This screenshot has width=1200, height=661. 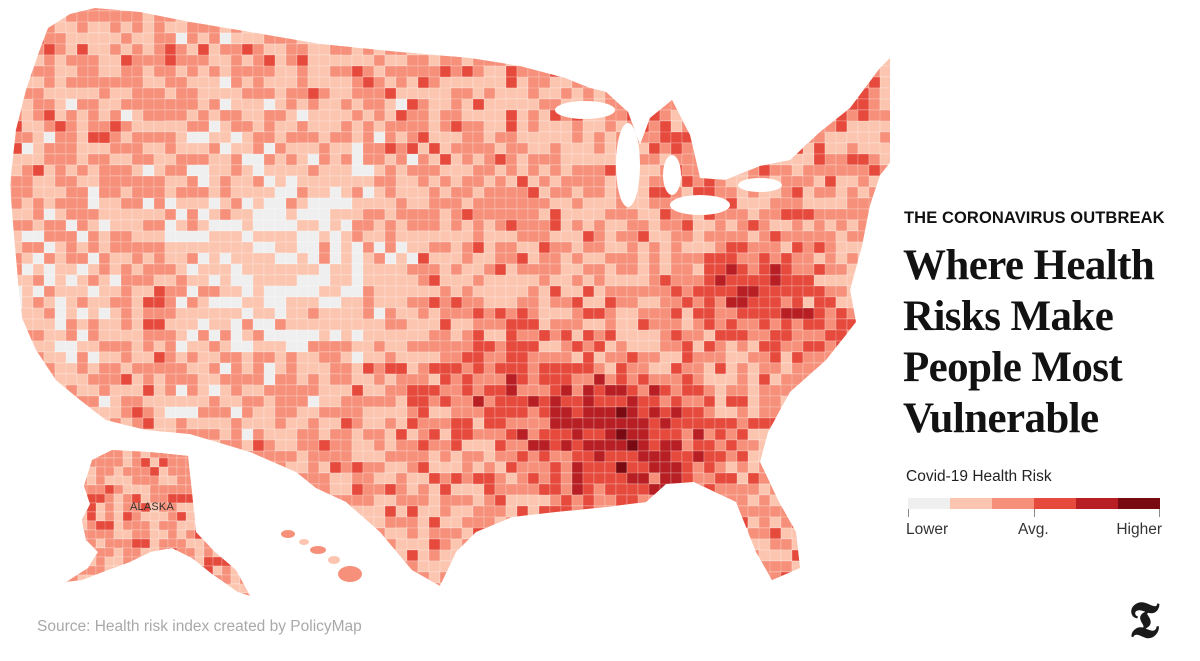 I want to click on legend-title: Covid-19 Health Risk, so click(x=979, y=476).